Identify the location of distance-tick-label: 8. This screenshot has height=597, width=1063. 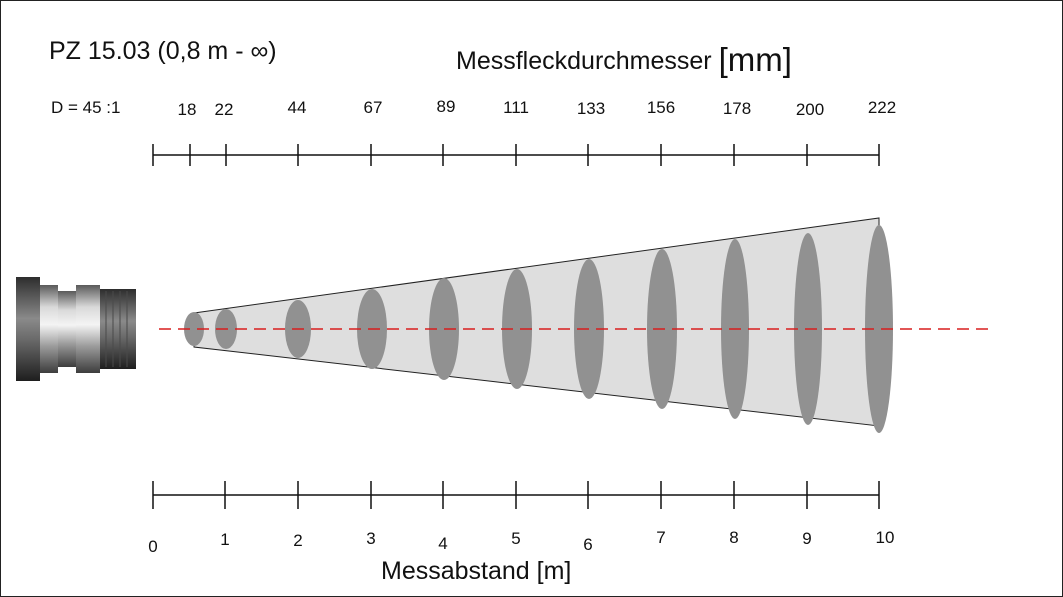
(733, 537).